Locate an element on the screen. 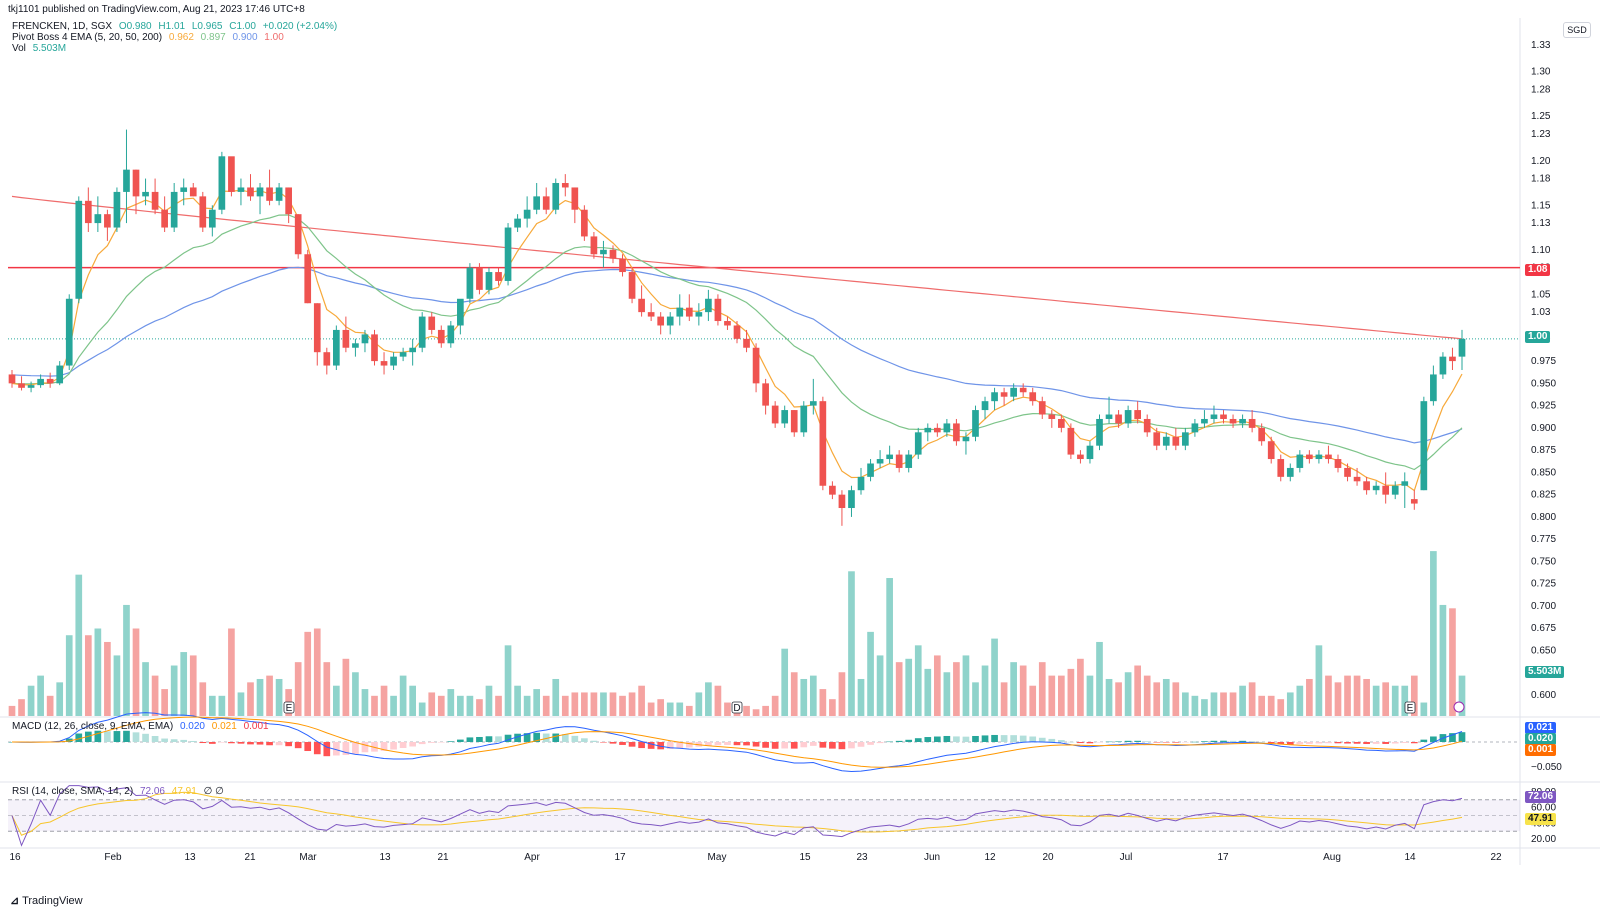 This screenshot has height=914, width=1600. price-tick-label: 0.850 is located at coordinates (1543, 472).